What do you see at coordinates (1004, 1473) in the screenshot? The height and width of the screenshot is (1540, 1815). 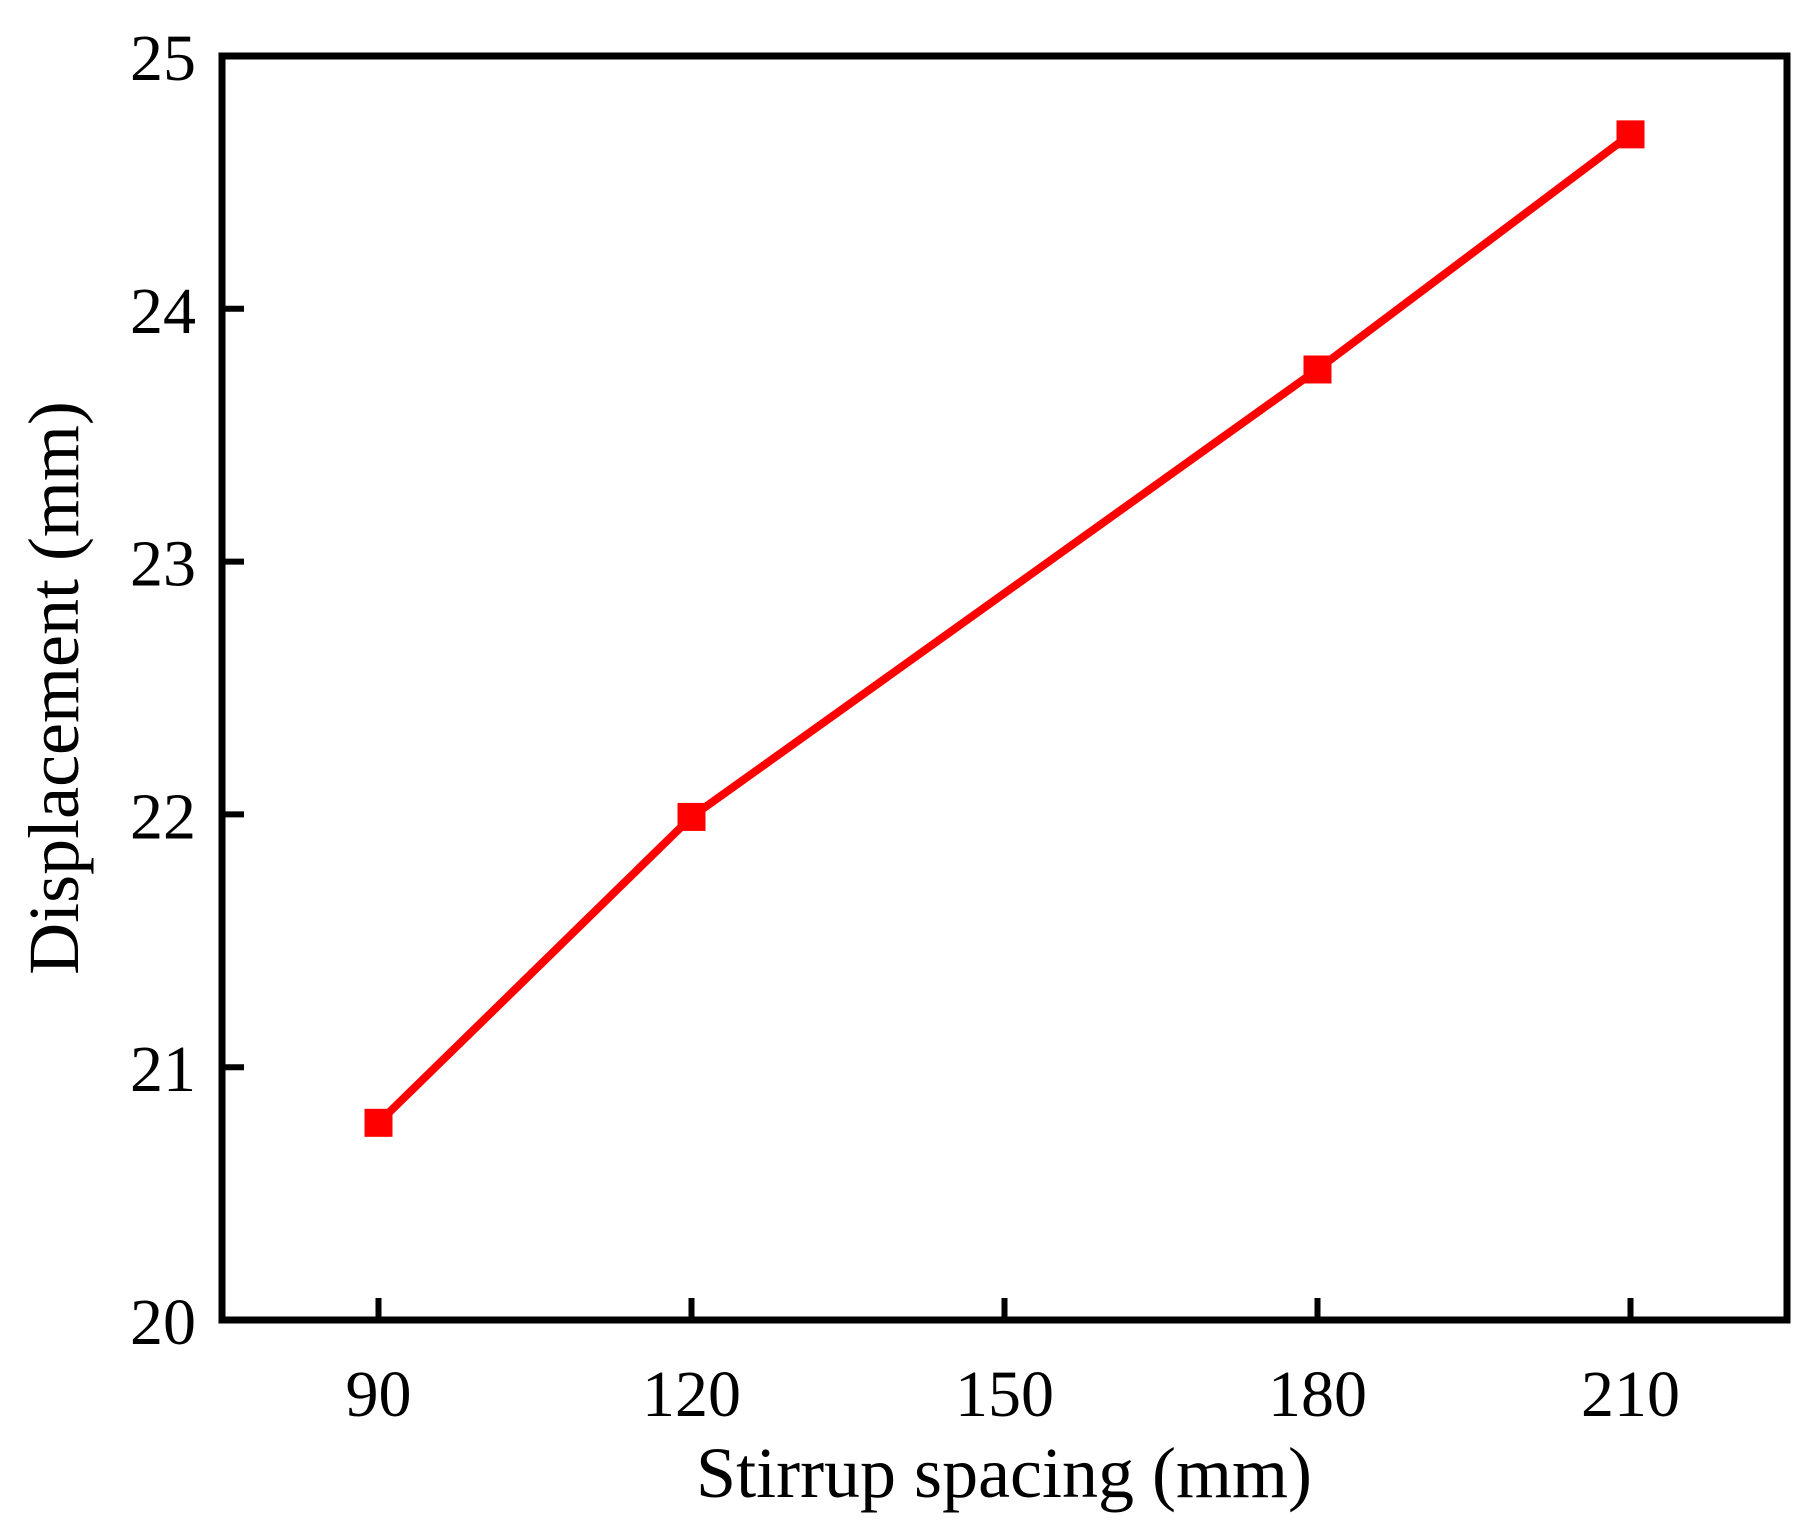 I see `x-axis-label: Stirrup spacing (mm)` at bounding box center [1004, 1473].